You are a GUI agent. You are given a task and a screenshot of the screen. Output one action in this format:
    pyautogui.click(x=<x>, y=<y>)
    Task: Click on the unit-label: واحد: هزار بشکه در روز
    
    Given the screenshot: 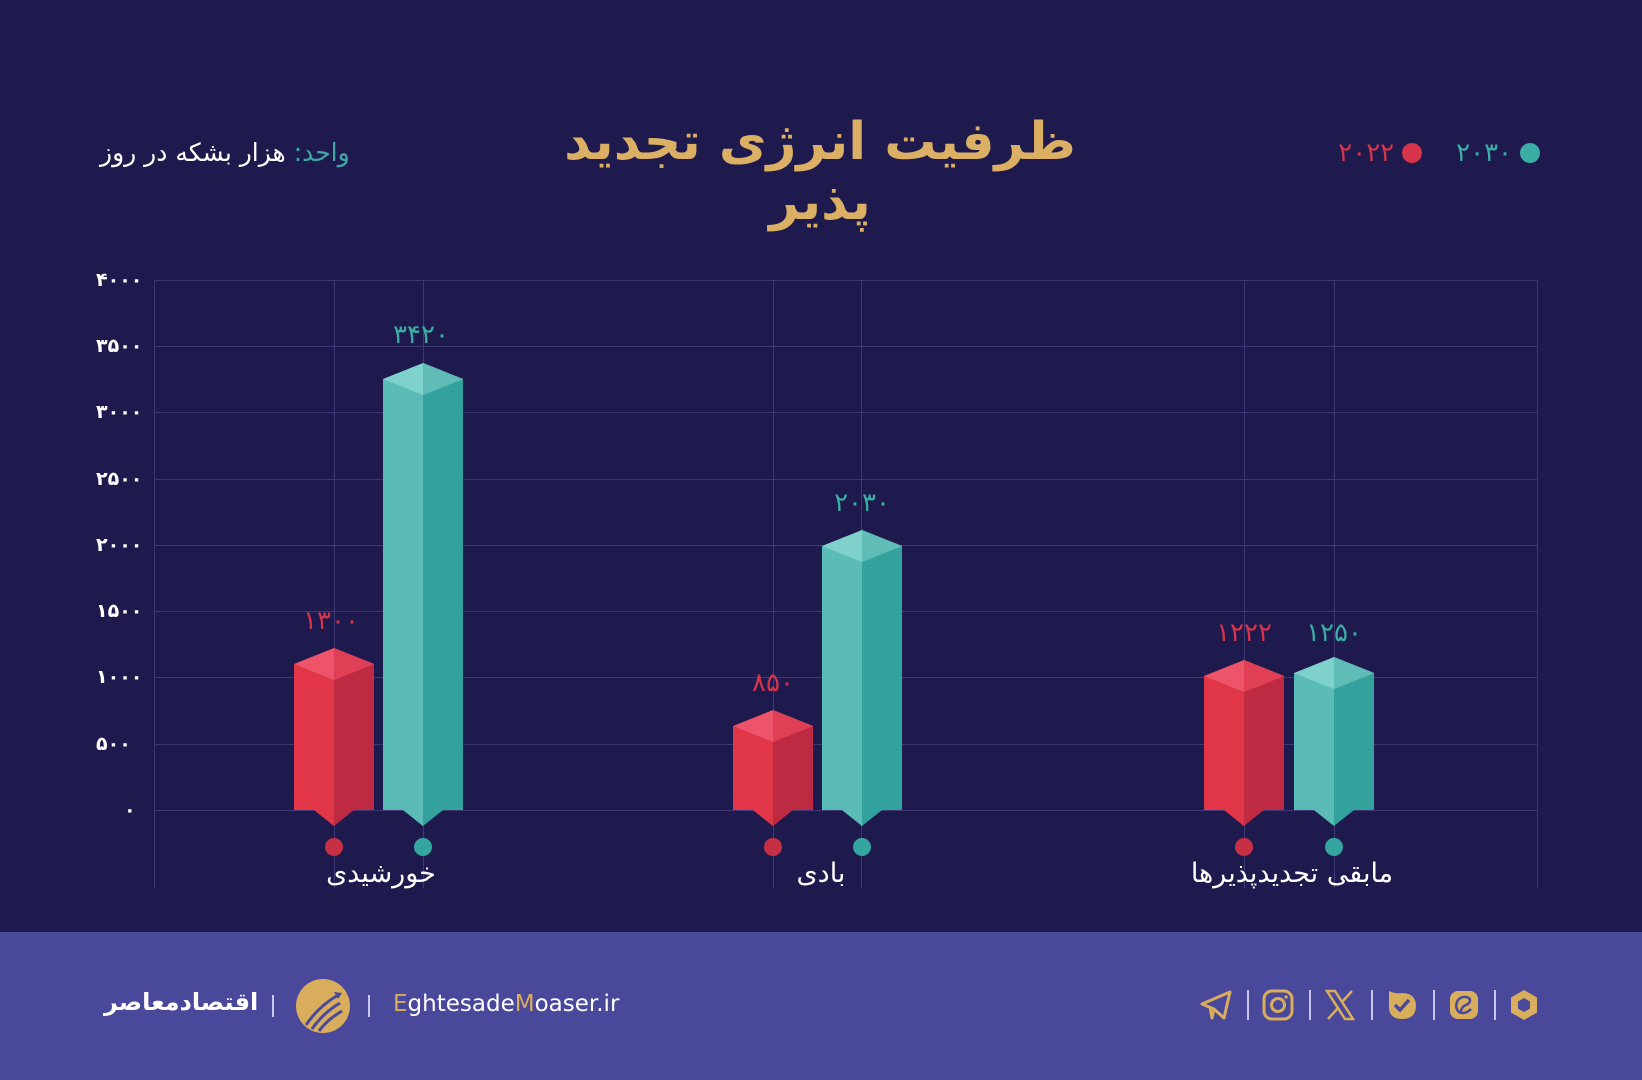 What is the action you would take?
    pyautogui.click(x=225, y=152)
    